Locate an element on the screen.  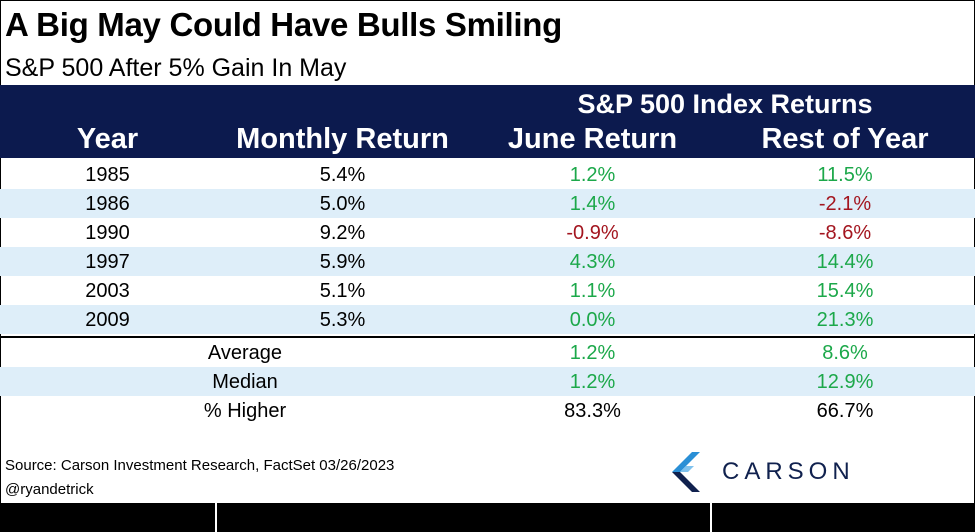
column-header-june-return: June Return is located at coordinates (592, 139).